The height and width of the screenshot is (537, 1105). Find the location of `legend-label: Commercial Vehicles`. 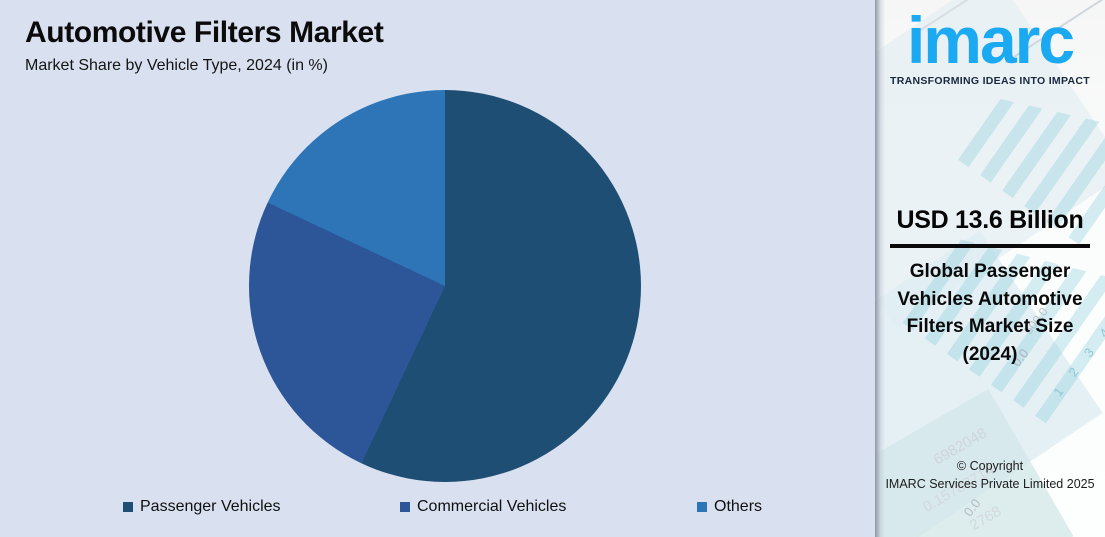

legend-label: Commercial Vehicles is located at coordinates (492, 506).